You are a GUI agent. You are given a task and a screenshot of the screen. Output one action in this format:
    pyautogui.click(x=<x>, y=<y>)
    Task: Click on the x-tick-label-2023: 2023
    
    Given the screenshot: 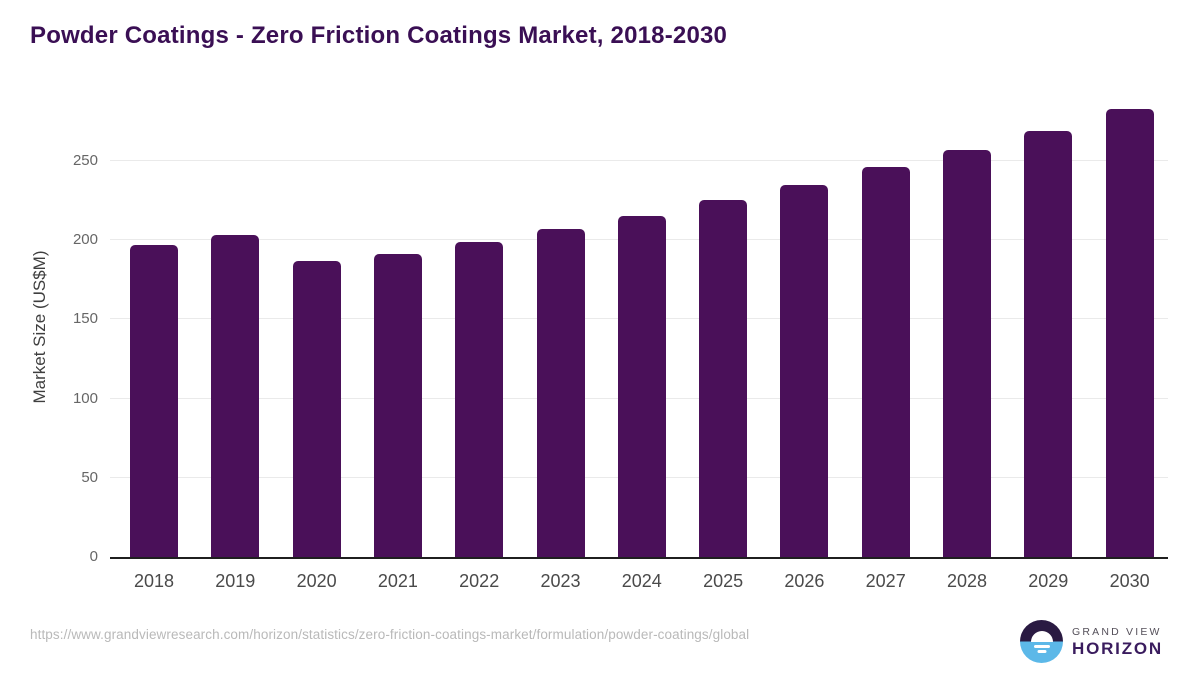 What is the action you would take?
    pyautogui.click(x=560, y=581)
    